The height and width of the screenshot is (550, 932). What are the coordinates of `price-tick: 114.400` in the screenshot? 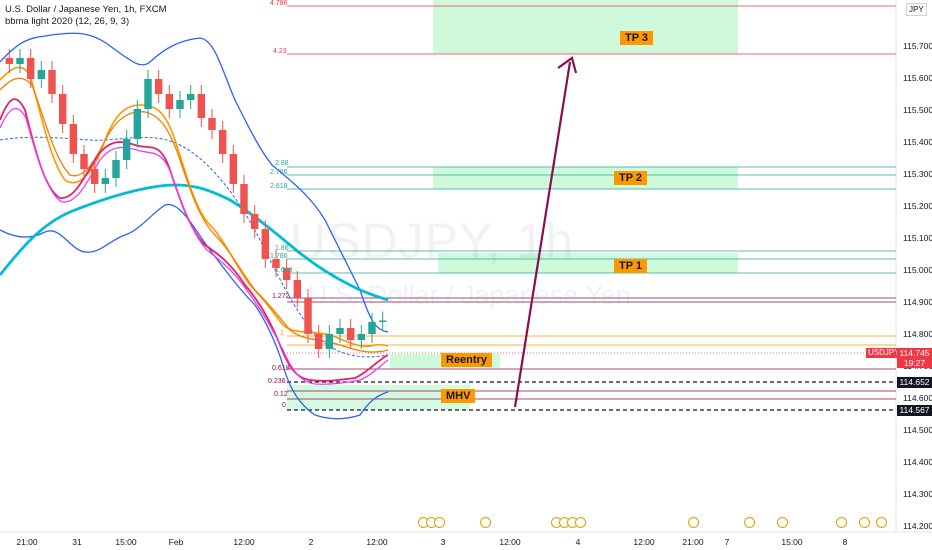 It's located at (917, 462).